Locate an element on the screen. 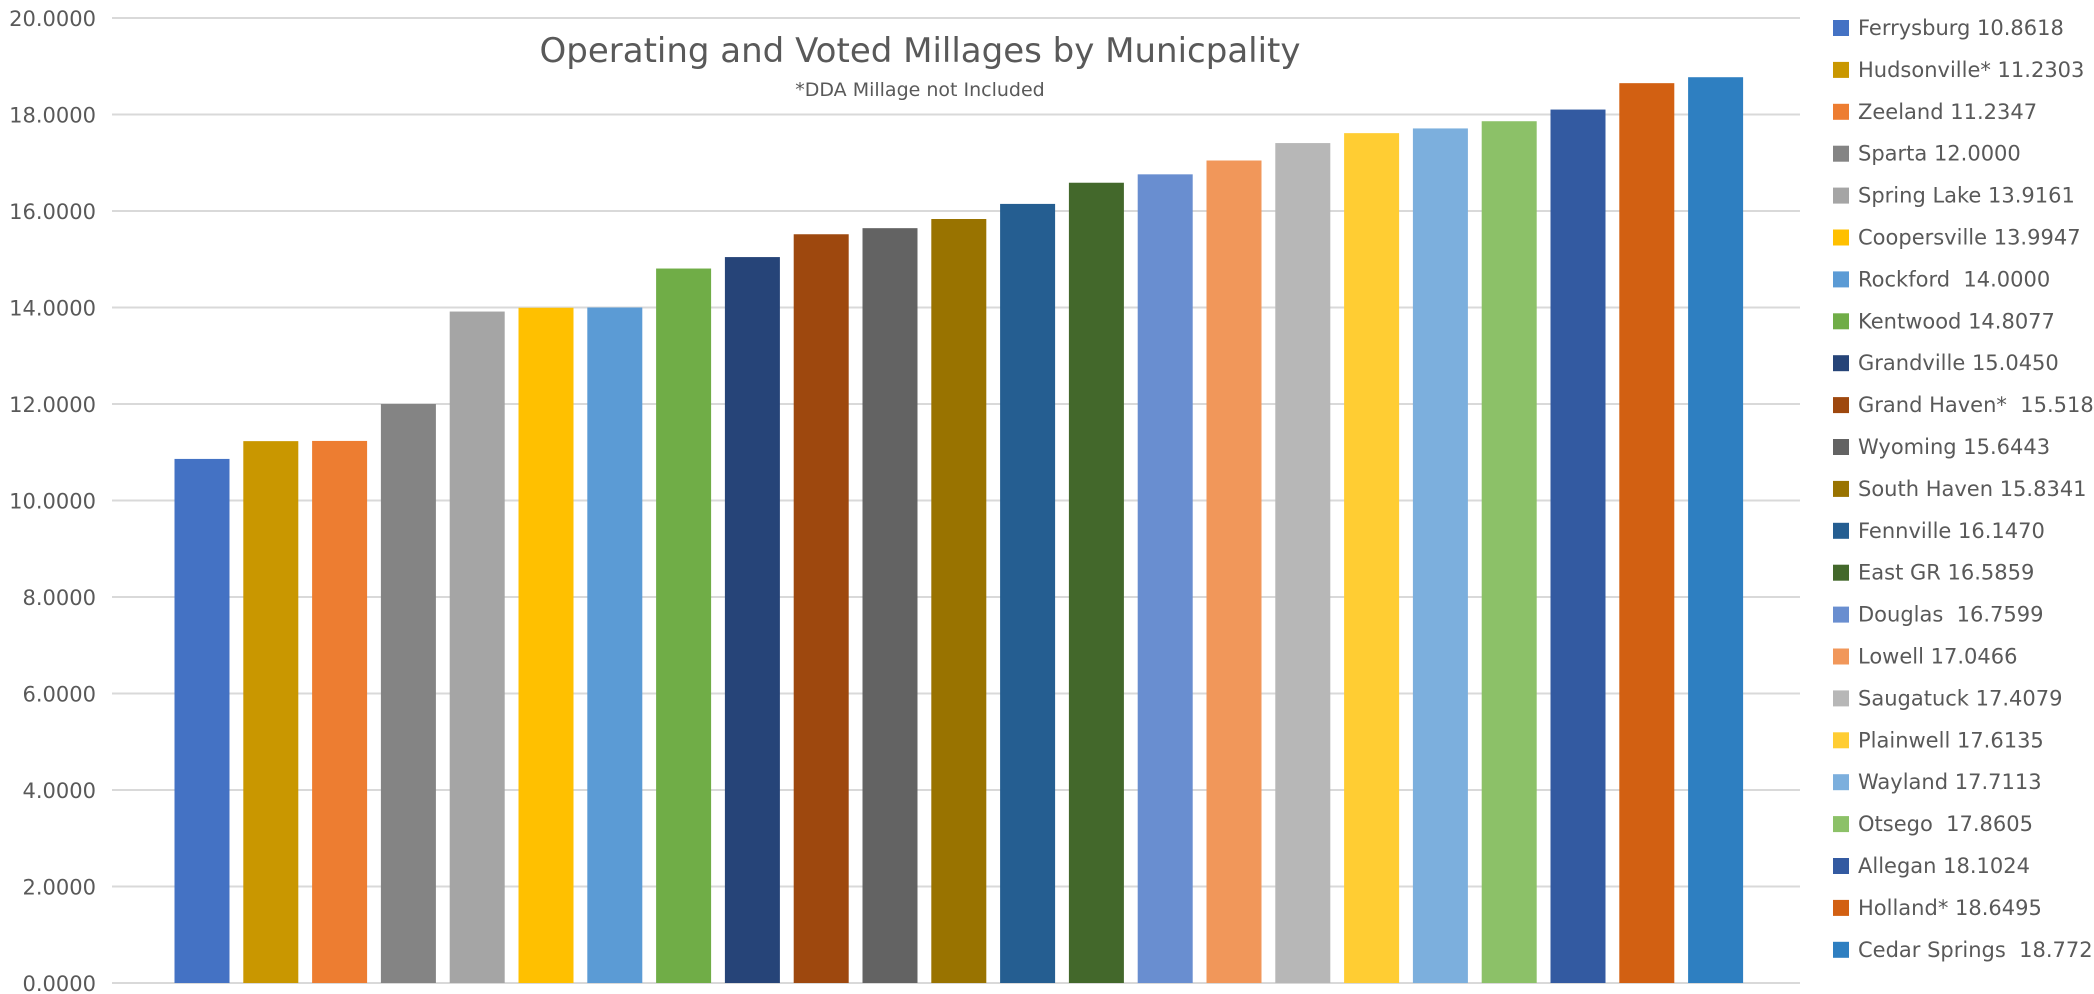 The width and height of the screenshot is (2094, 994). y-tick-label: 6.0000 is located at coordinates (59, 695).